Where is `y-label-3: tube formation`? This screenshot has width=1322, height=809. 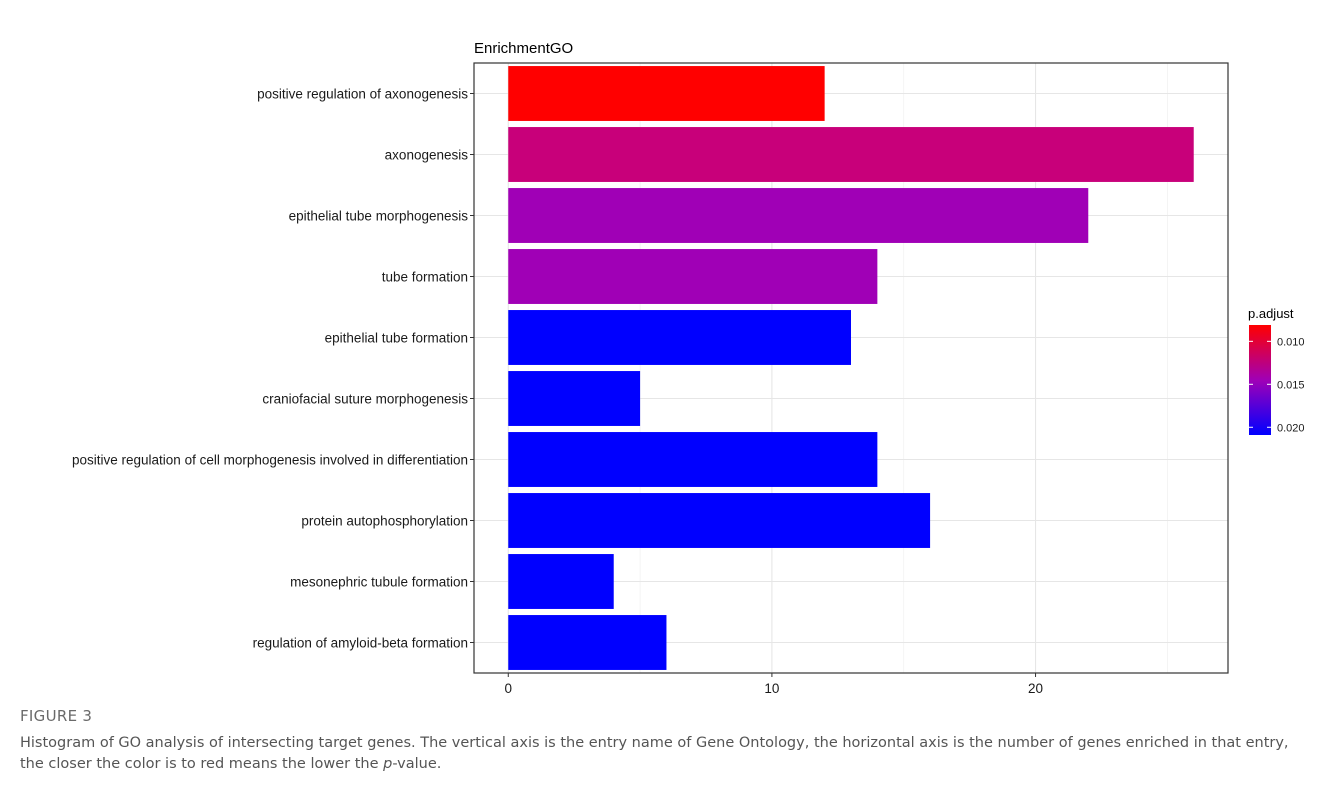 y-label-3: tube formation is located at coordinates (425, 277).